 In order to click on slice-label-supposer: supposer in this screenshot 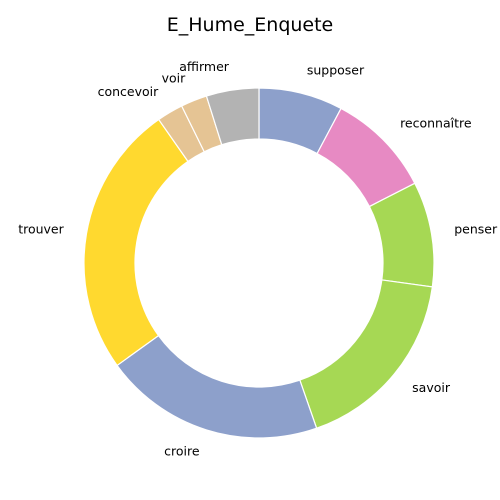, I will do `click(336, 69)`.